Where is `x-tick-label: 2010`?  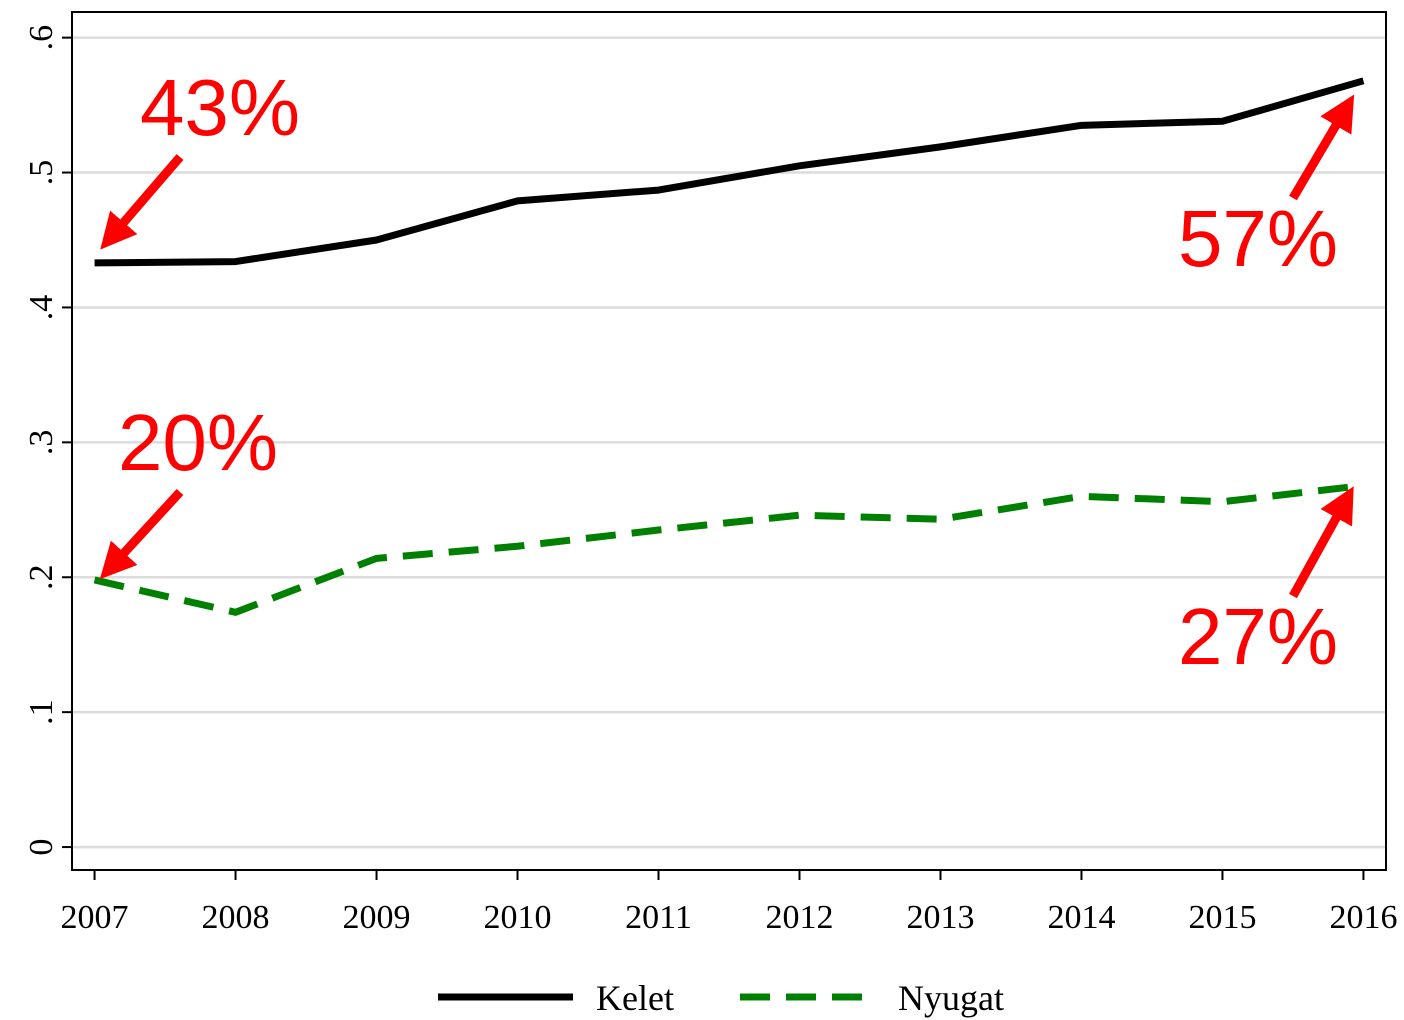 x-tick-label: 2010 is located at coordinates (518, 917).